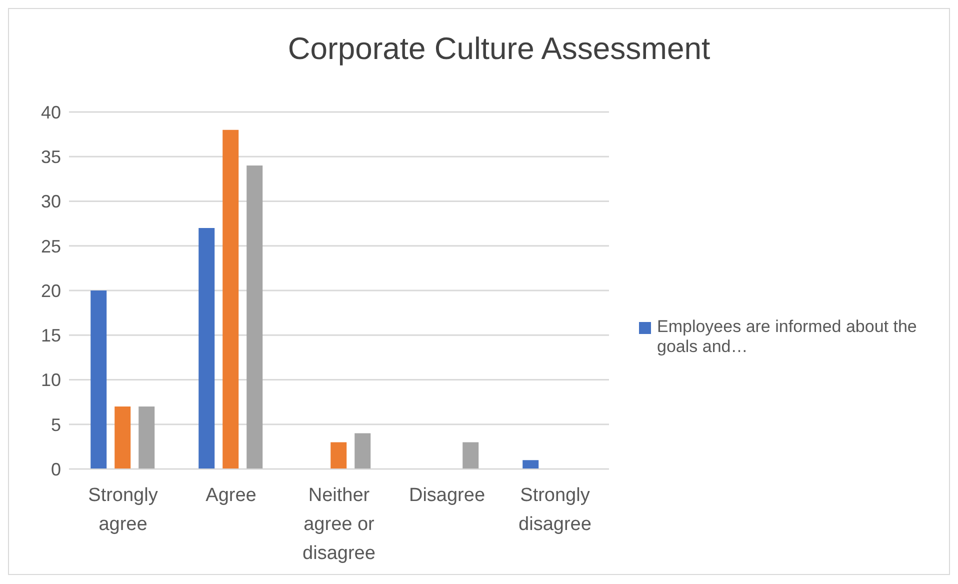 This screenshot has width=958, height=584. I want to click on y-tick-label: 5, so click(55, 424).